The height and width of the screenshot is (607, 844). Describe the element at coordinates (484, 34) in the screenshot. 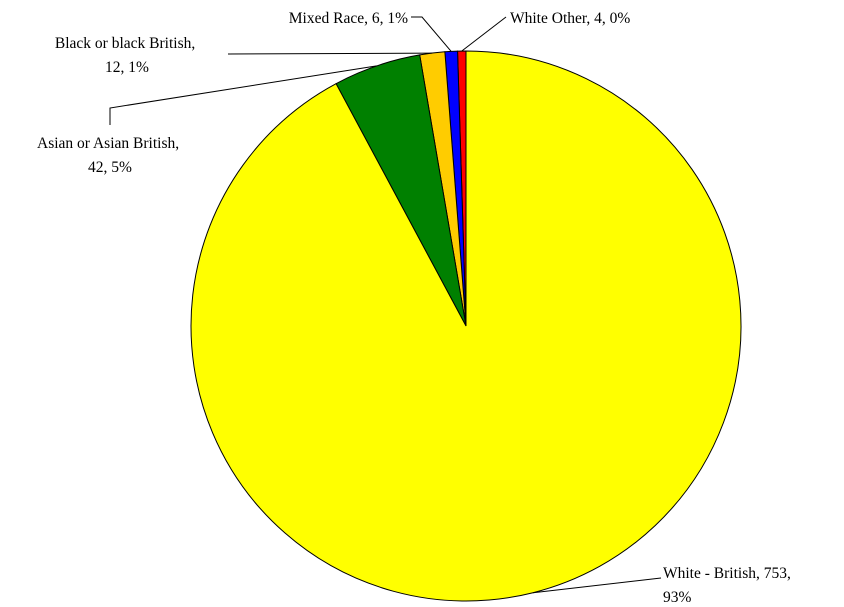

I see `leader-white-other` at that location.